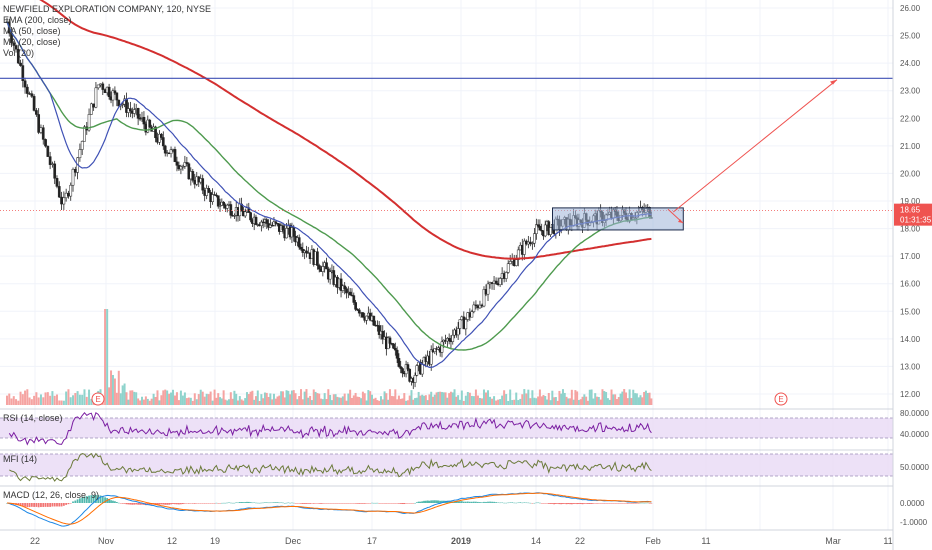 The image size is (932, 550). I want to click on last-price-value: 18.65, so click(910, 210).